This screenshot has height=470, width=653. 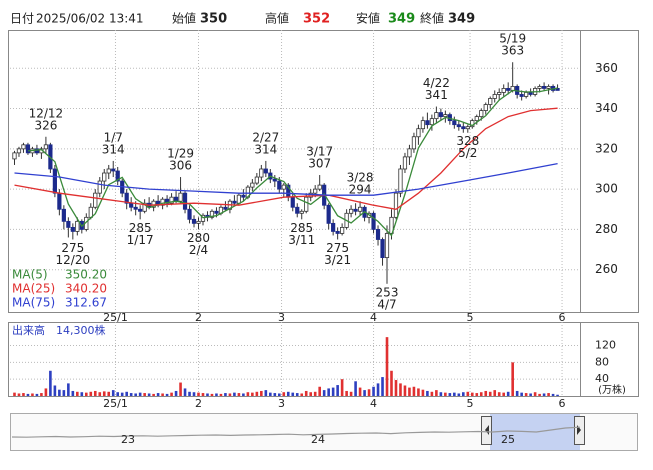 I want to click on x-tick-label: 25/1, so click(x=115, y=317).